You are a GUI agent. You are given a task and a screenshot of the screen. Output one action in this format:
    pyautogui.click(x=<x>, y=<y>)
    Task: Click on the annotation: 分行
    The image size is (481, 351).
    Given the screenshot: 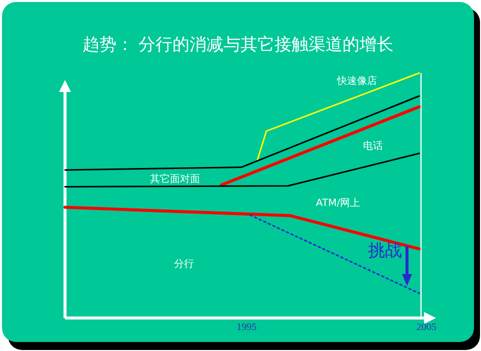 What is the action you would take?
    pyautogui.click(x=184, y=264)
    